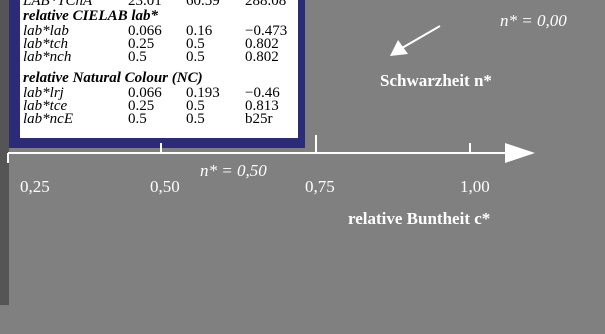  What do you see at coordinates (35, 186) in the screenshot?
I see `tick-label: 0,25` at bounding box center [35, 186].